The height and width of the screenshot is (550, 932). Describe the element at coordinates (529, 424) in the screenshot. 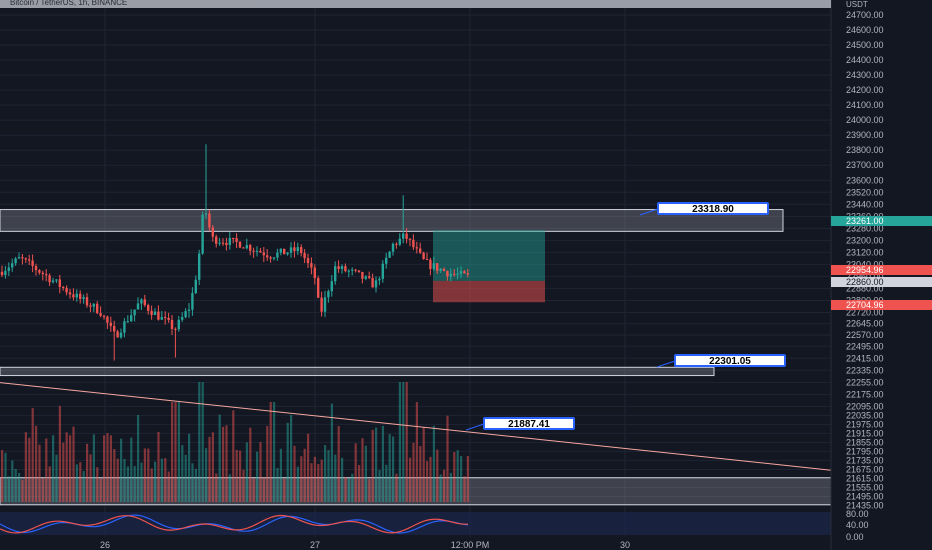

I see `callout-label: 21887.41` at that location.